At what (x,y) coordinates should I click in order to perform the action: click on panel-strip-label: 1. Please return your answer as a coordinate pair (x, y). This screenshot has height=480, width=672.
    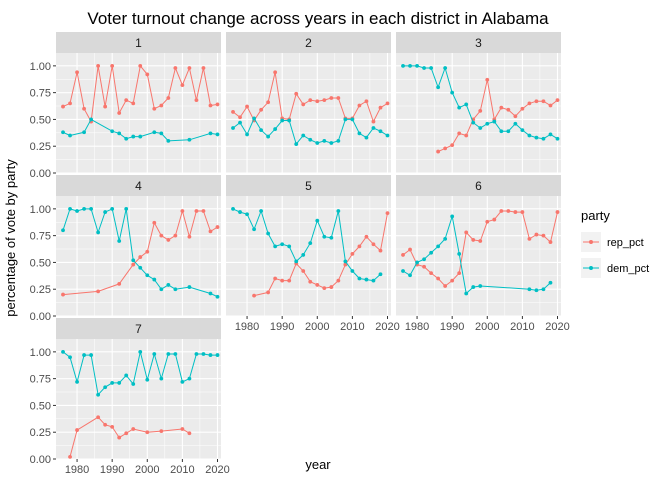
    Looking at the image, I should click on (138, 43).